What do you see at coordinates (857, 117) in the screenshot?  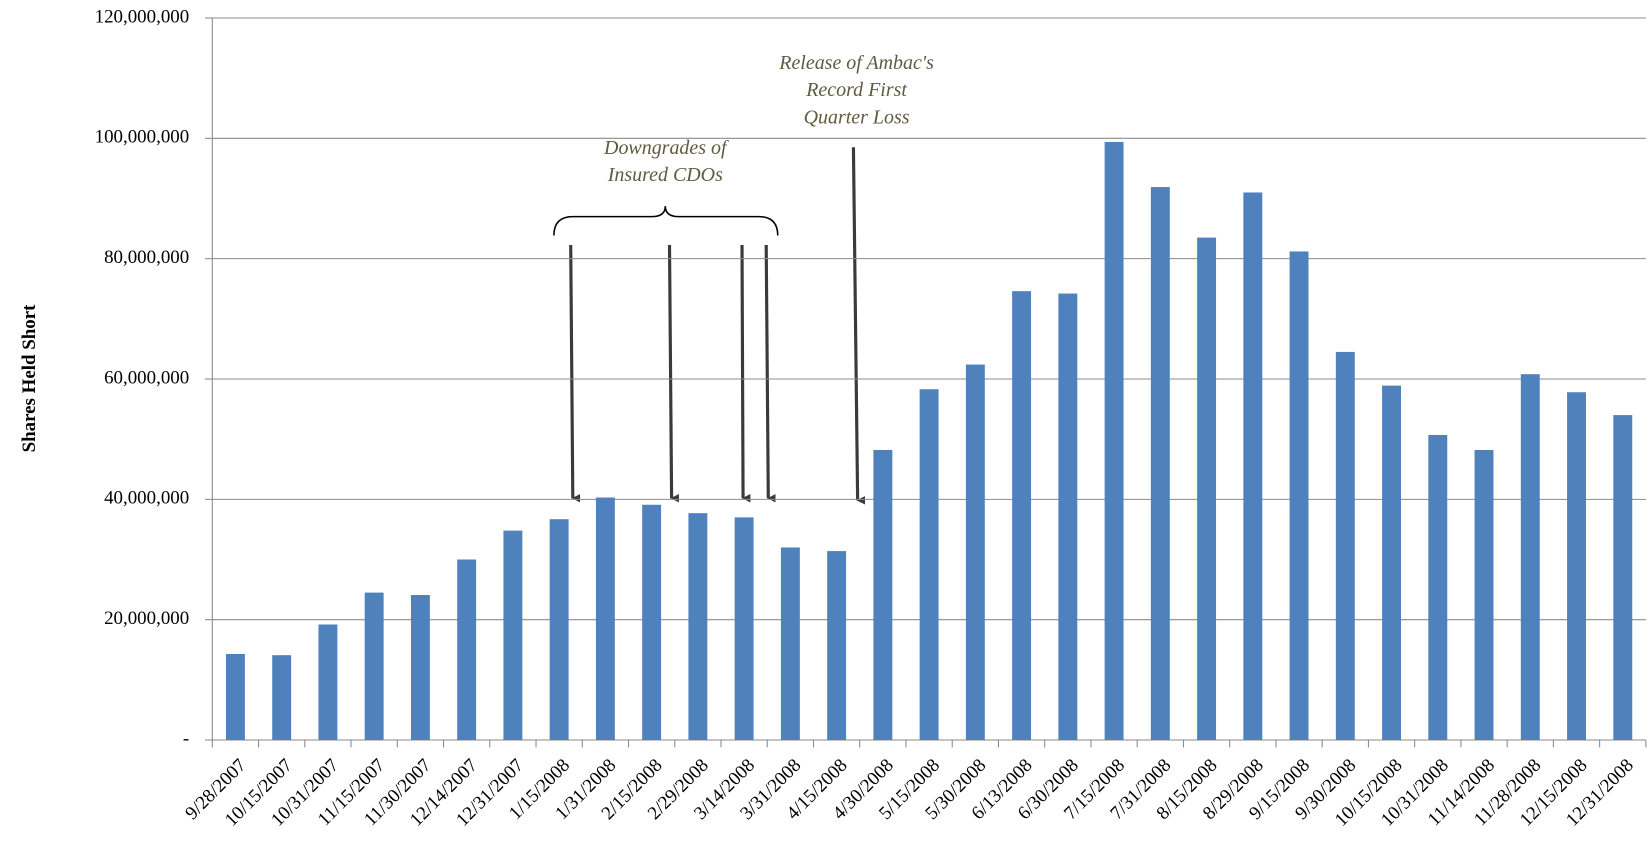 I see `annotation: Quarter Loss` at bounding box center [857, 117].